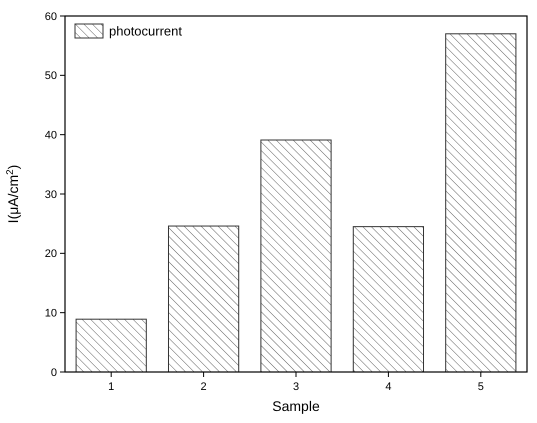  Describe the element at coordinates (50, 16) in the screenshot. I see `y-tick-label: 60` at that location.